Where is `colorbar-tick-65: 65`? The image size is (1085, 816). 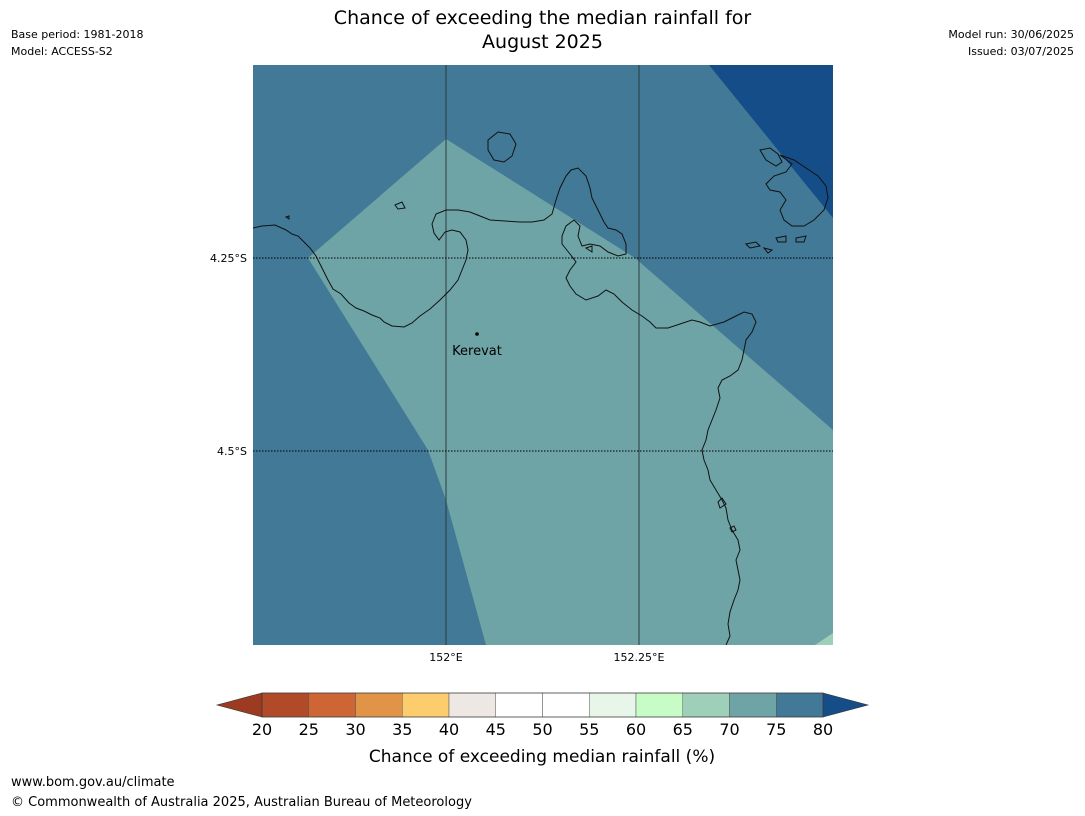
colorbar-tick-65: 65 is located at coordinates (683, 729).